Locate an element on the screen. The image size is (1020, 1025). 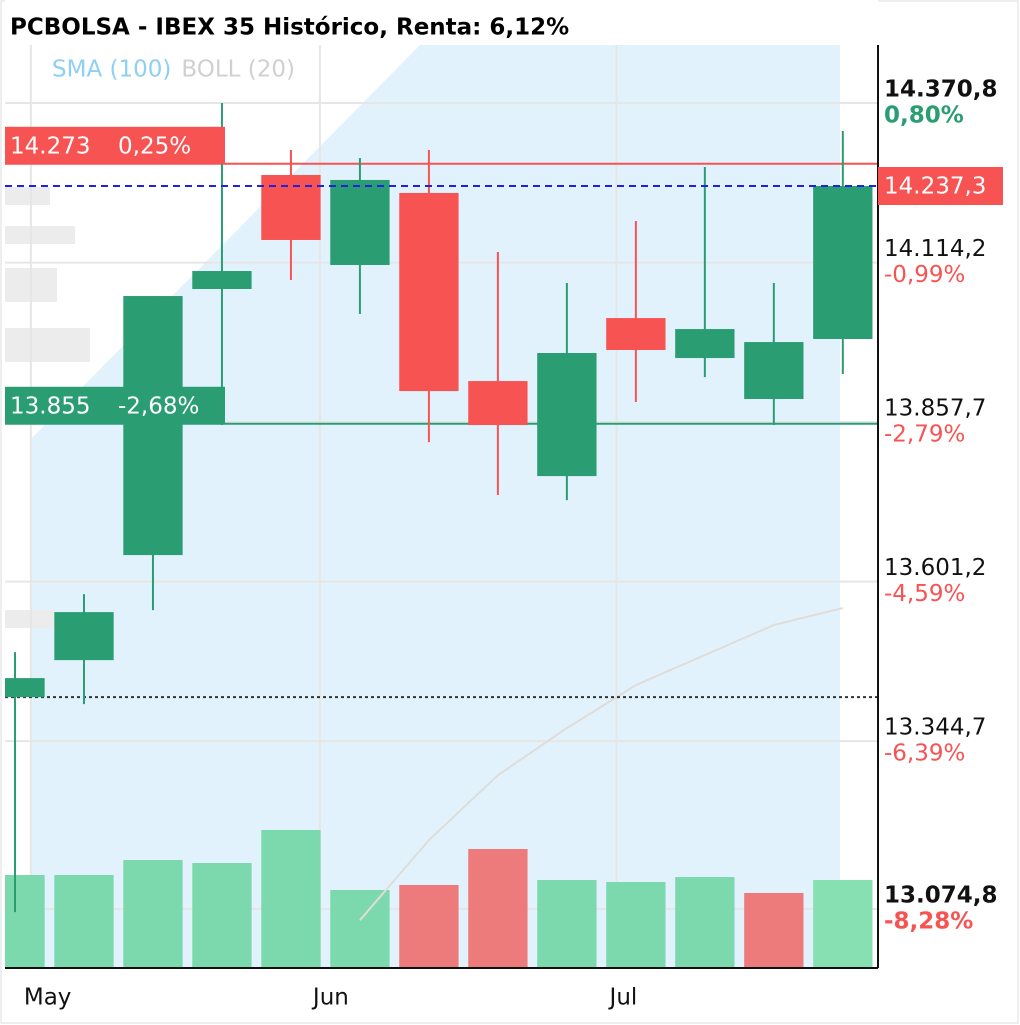
y-tick-label: 13.344,7 is located at coordinates (935, 728).